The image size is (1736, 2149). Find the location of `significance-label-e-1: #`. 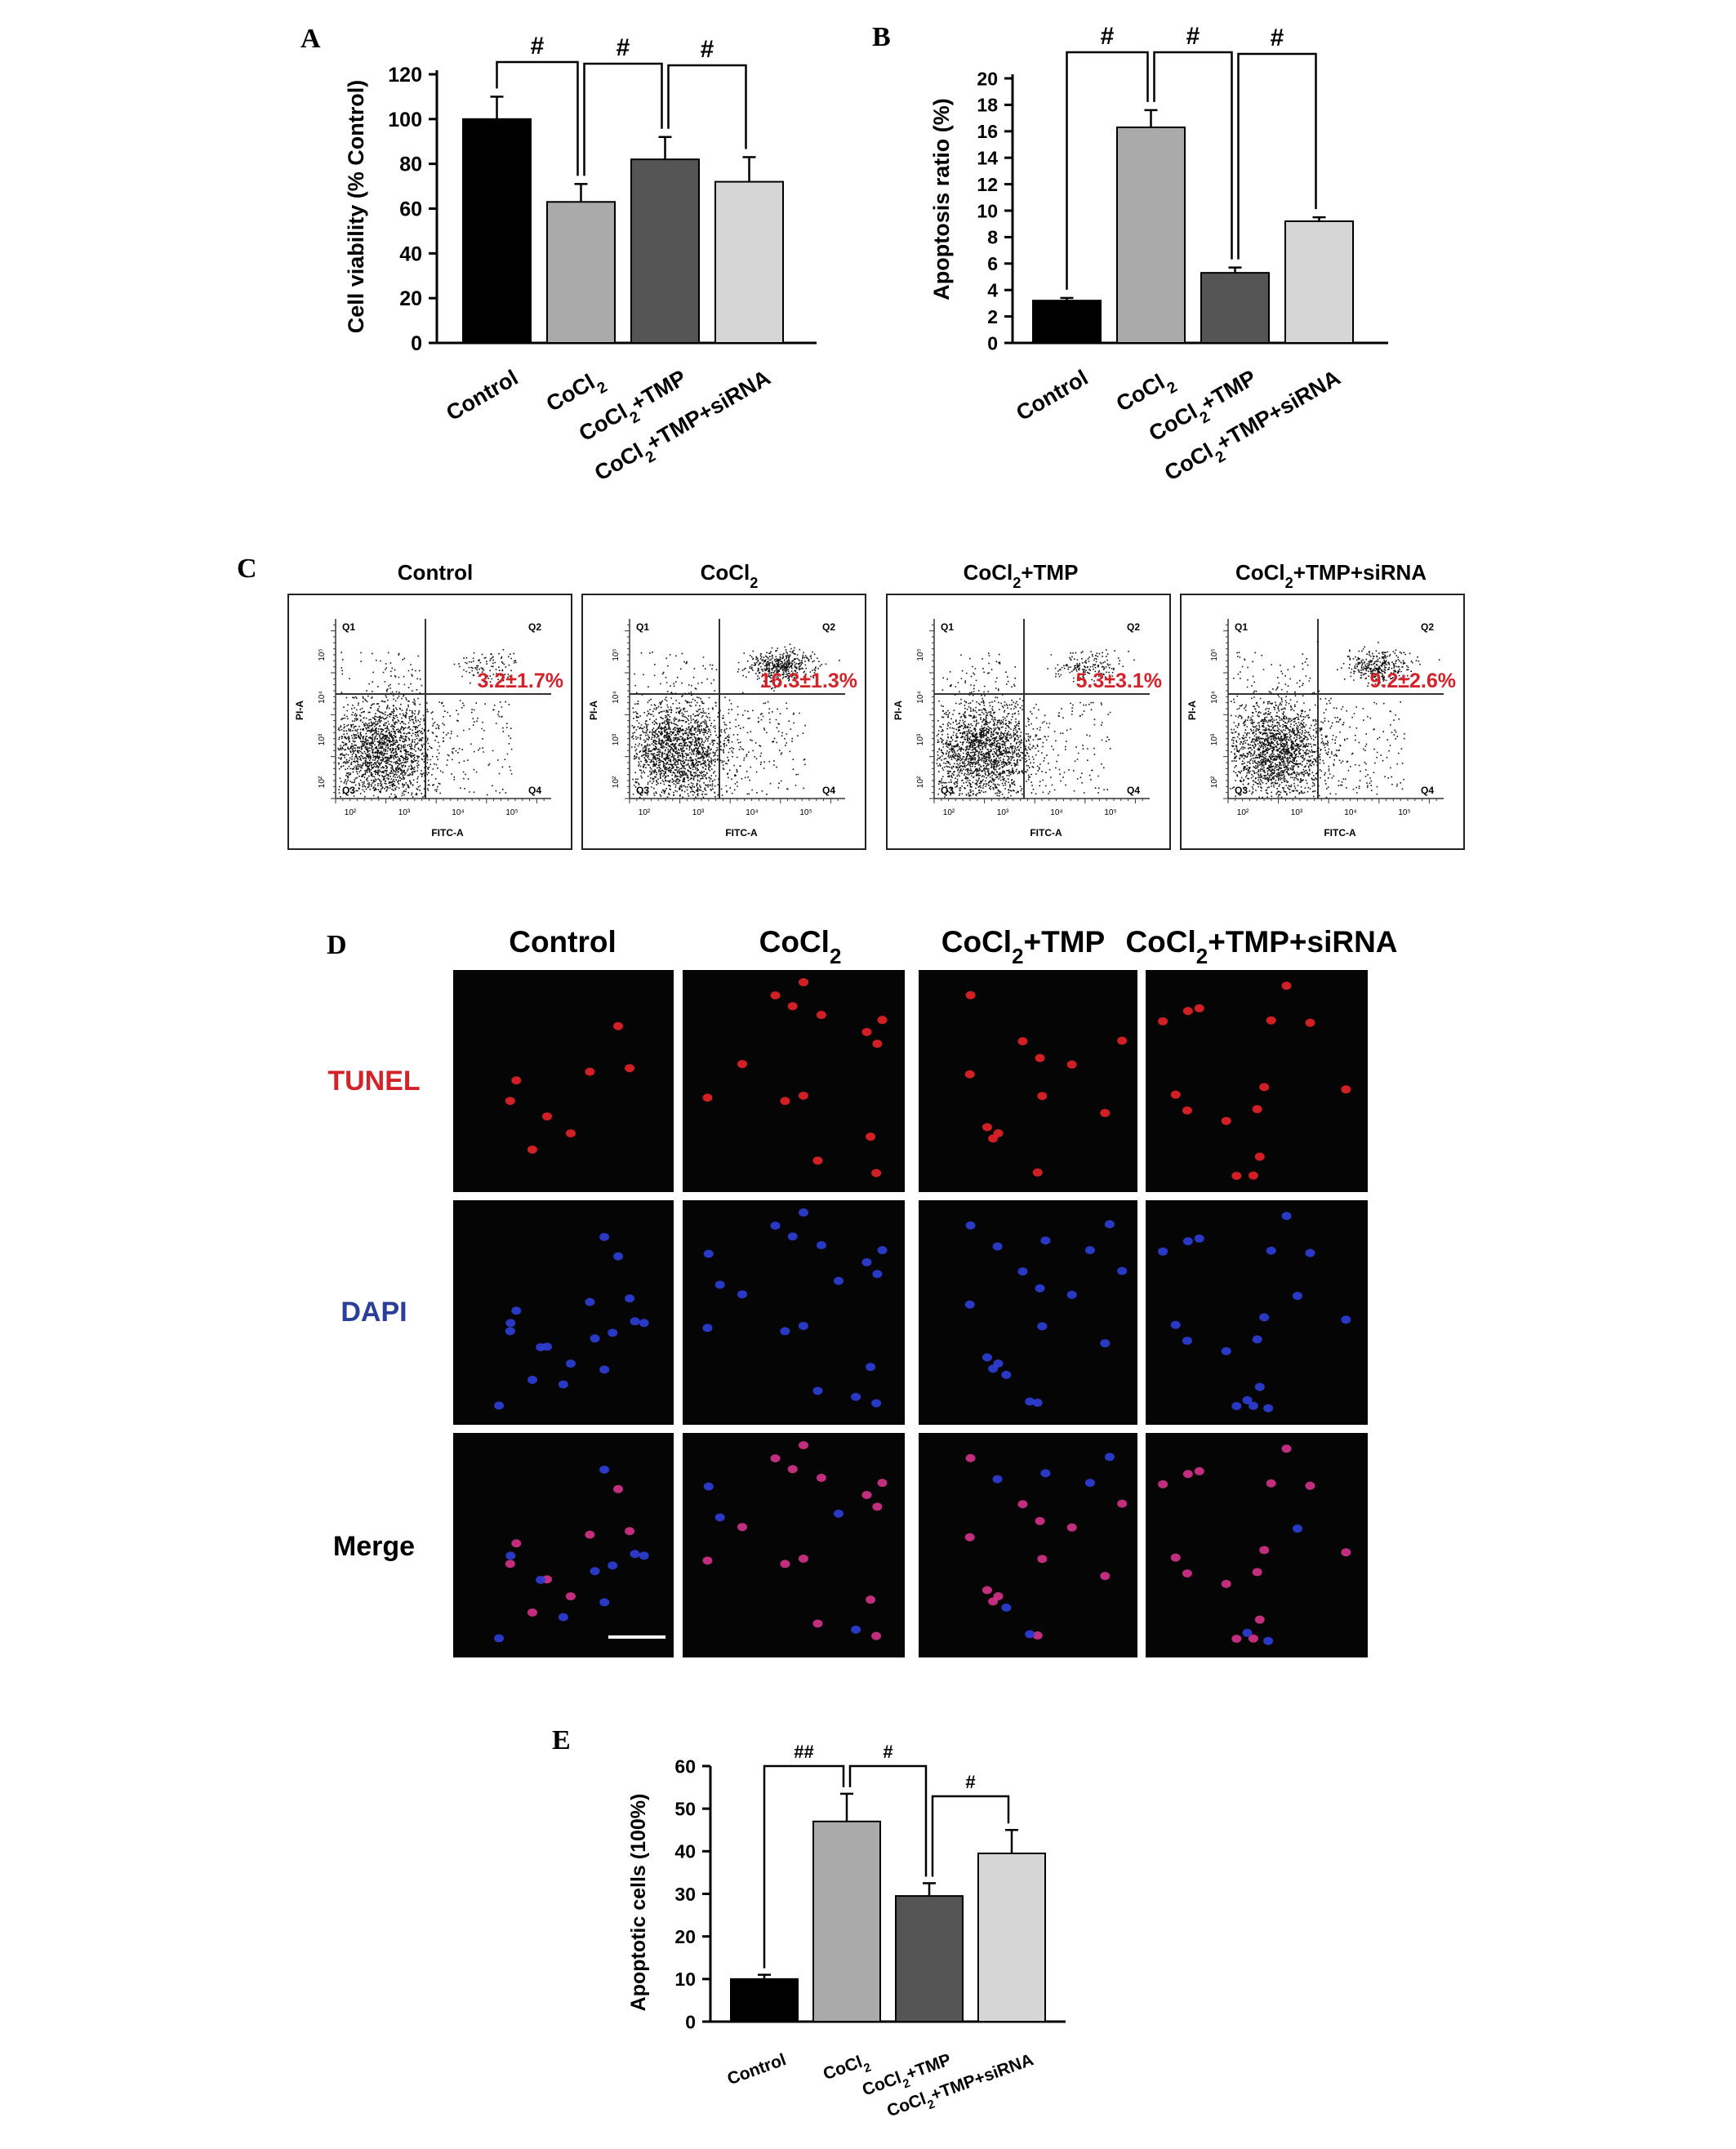

significance-label-e-1: # is located at coordinates (888, 1752).